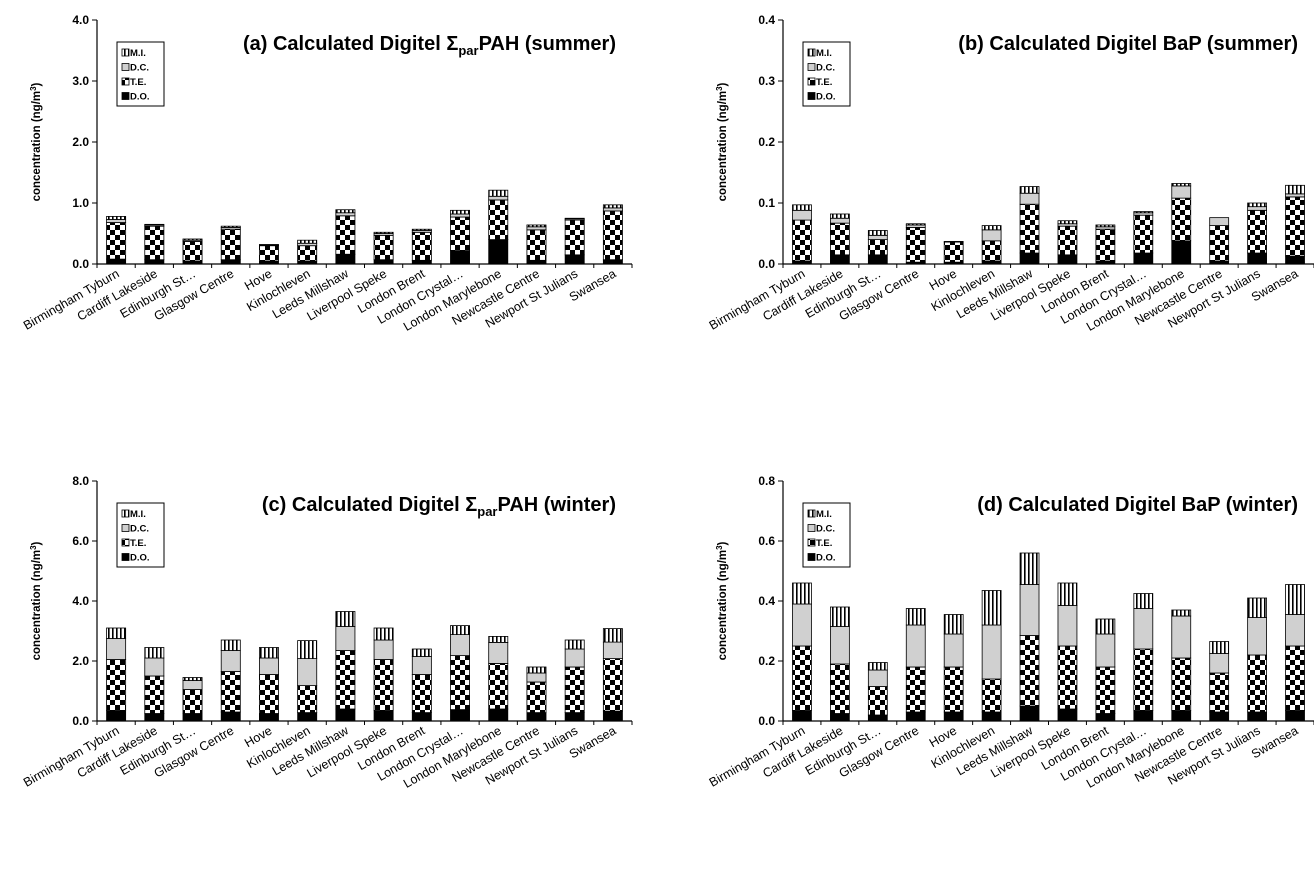 The width and height of the screenshot is (1314, 876). What do you see at coordinates (80, 661) in the screenshot?
I see `y-tick-label: 2.0` at bounding box center [80, 661].